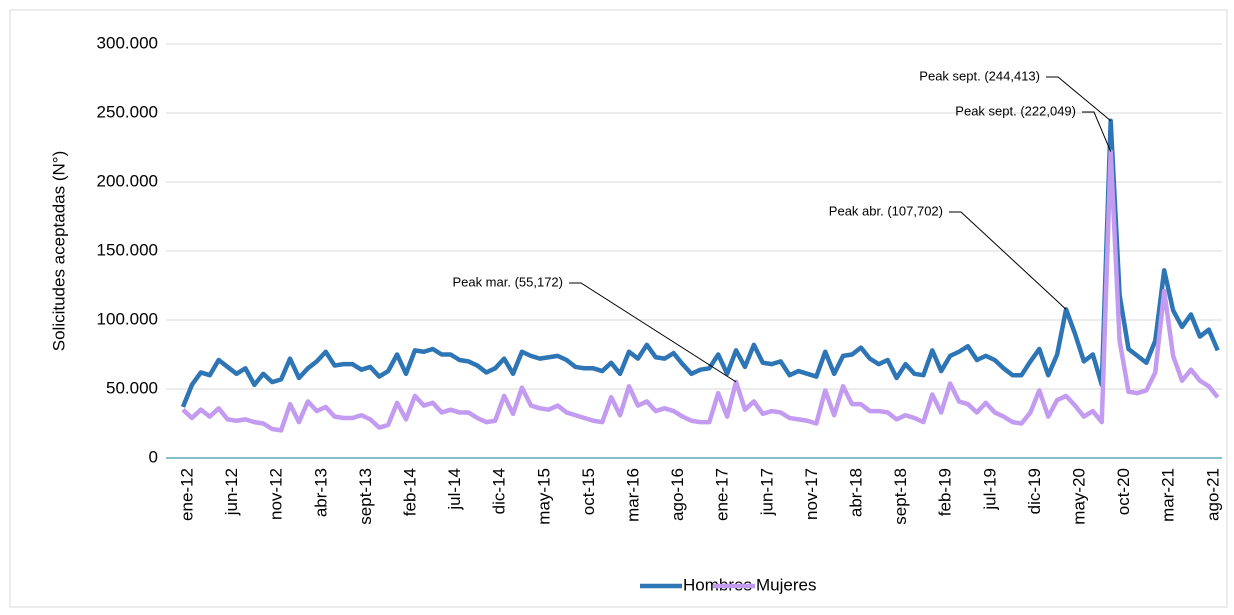 This screenshot has height=615, width=1234. Describe the element at coordinates (786, 584) in the screenshot. I see `legend-label: Mujeres` at that location.